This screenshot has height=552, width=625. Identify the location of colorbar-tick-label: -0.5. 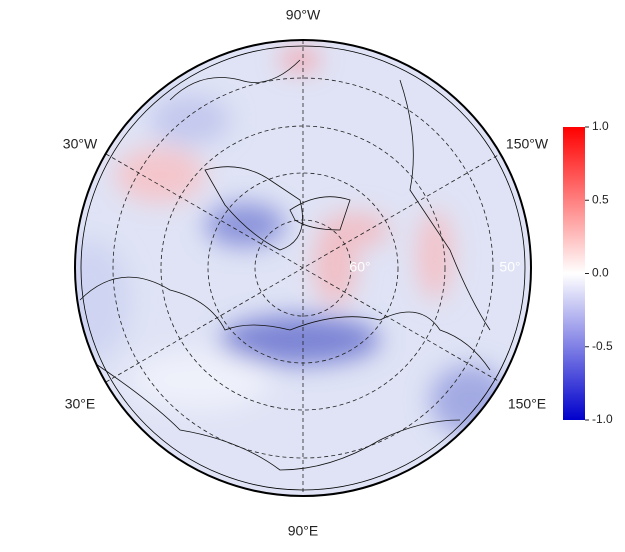
(602, 346).